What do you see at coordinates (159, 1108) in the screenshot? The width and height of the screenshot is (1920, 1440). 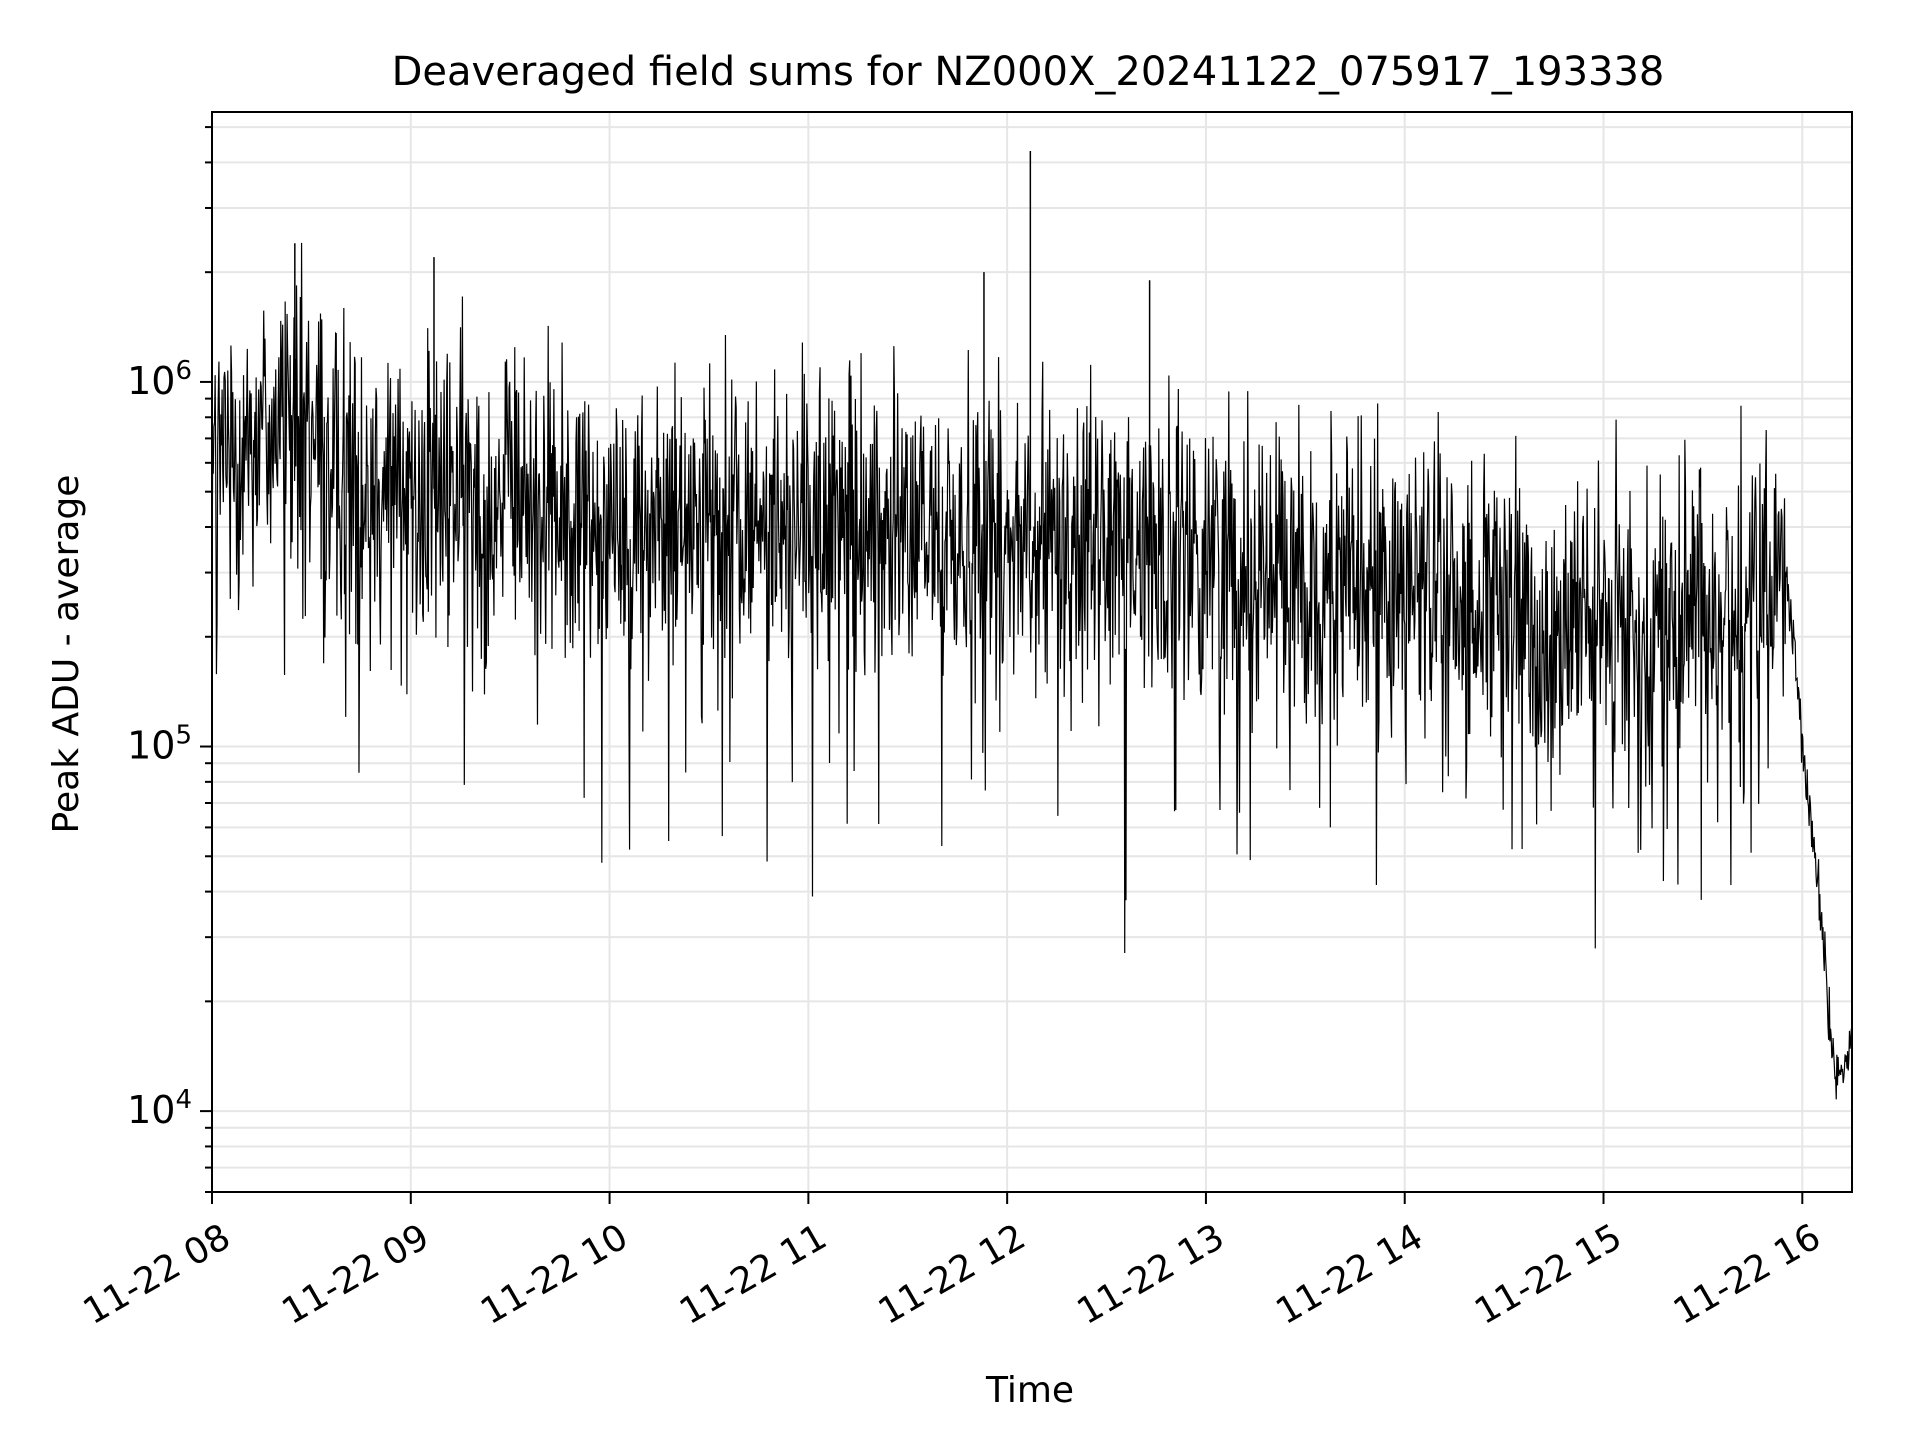 I see `y-tick-label: 104` at bounding box center [159, 1108].